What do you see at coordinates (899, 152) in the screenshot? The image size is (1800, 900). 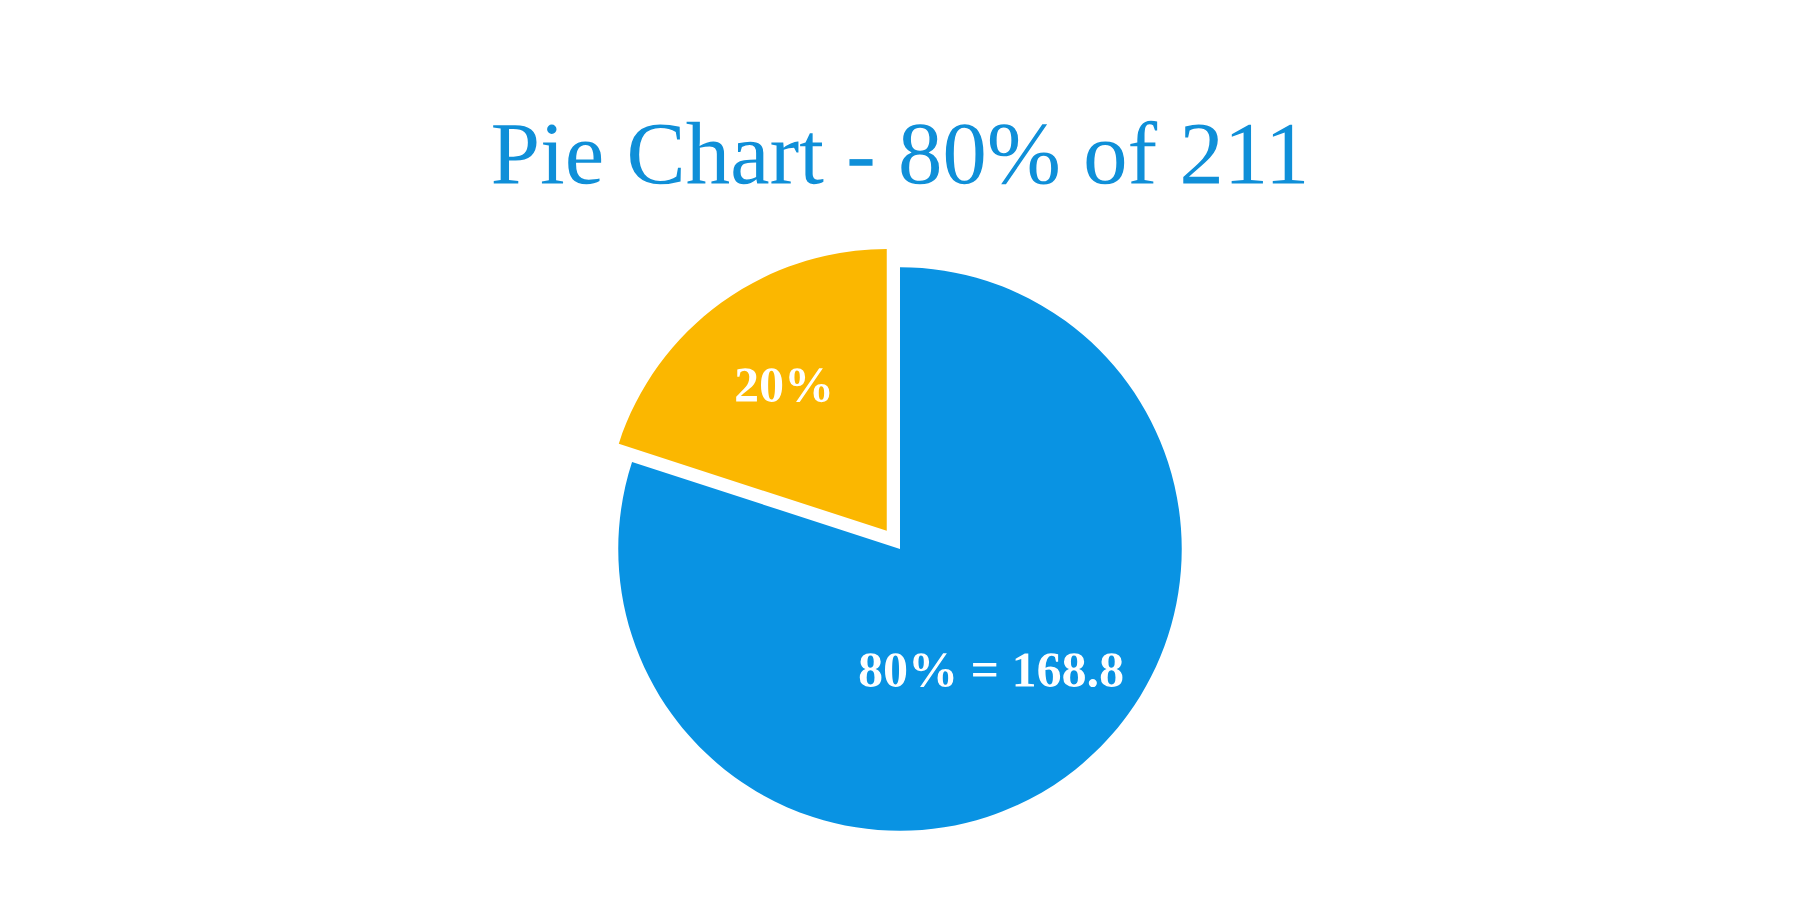 I see `chart-title: Pie Chart - 80% of 211` at bounding box center [899, 152].